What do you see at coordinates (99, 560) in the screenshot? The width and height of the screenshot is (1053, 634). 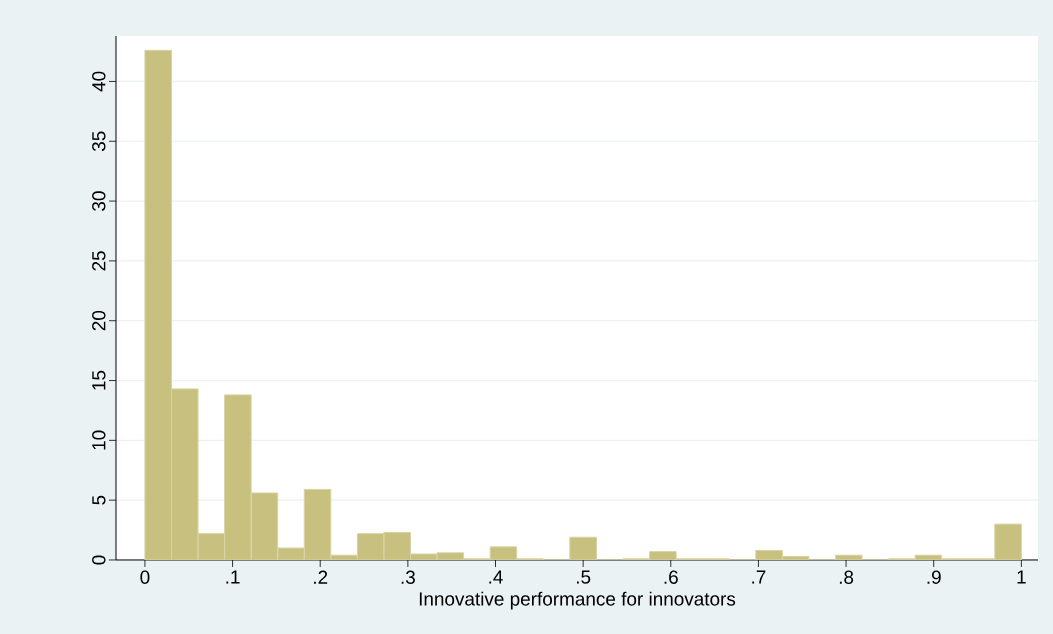 I see `y-tick-label: 0` at bounding box center [99, 560].